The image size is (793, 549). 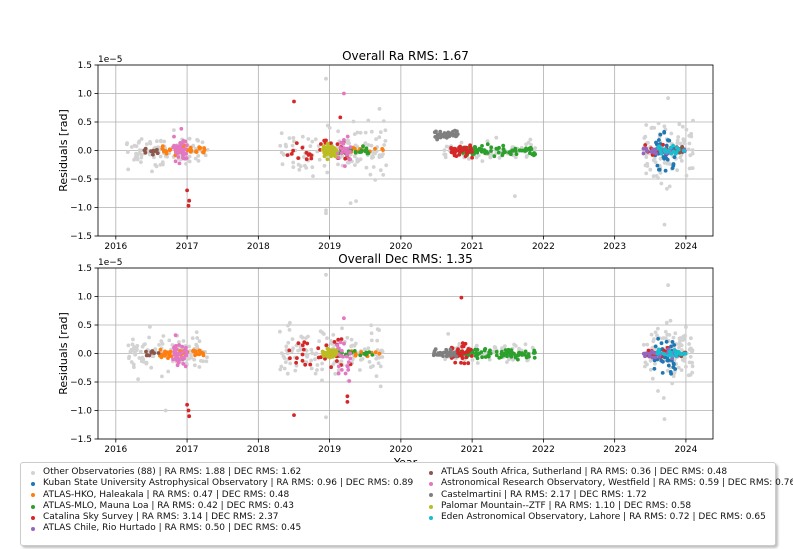 What do you see at coordinates (85, 152) in the screenshot?
I see `y-tick-label: 0.0` at bounding box center [85, 152].